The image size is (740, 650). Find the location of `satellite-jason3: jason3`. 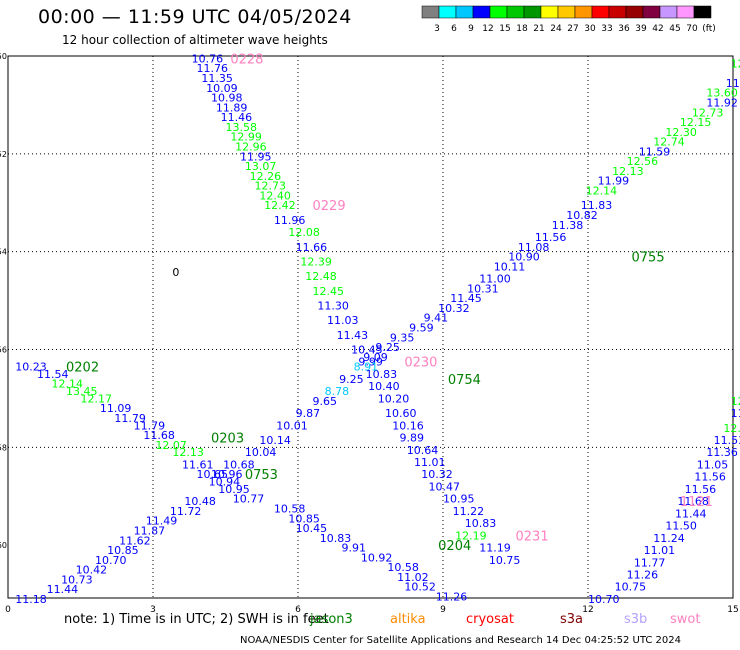

satellite-jason3: jason3 is located at coordinates (331, 619).